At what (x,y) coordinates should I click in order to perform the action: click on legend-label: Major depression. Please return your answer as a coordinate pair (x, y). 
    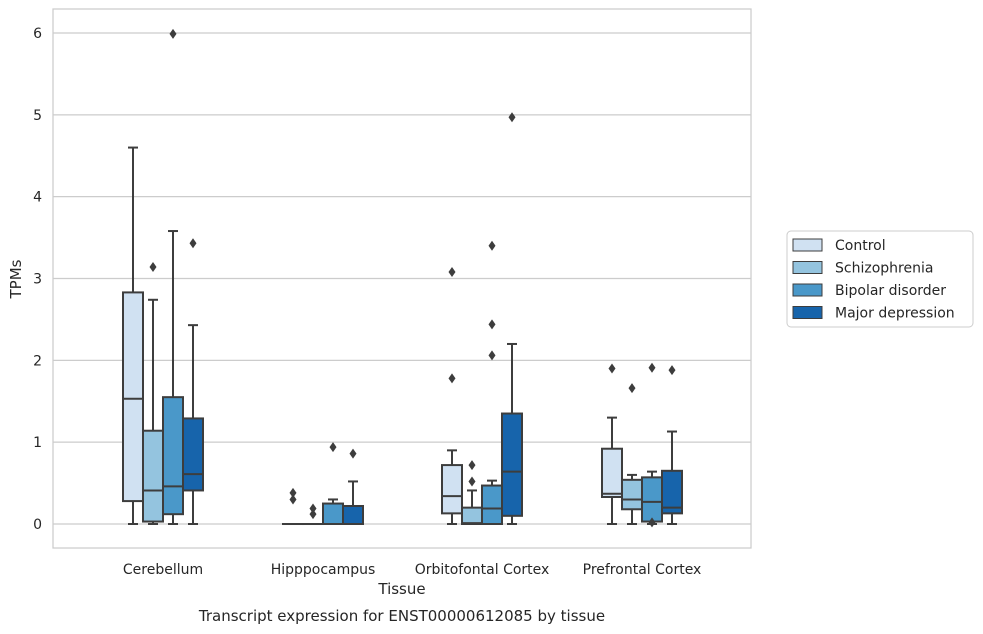
    Looking at the image, I should click on (895, 314).